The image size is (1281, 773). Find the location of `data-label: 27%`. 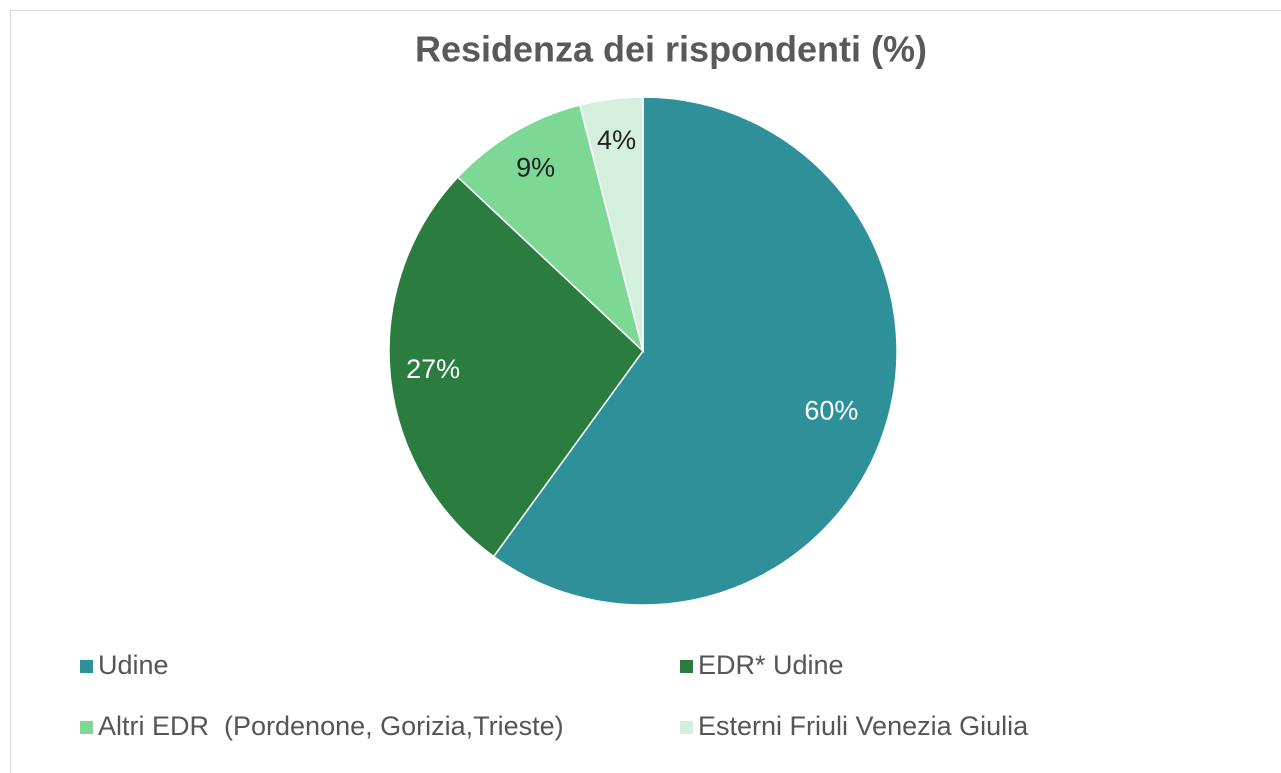

data-label: 27% is located at coordinates (433, 369).